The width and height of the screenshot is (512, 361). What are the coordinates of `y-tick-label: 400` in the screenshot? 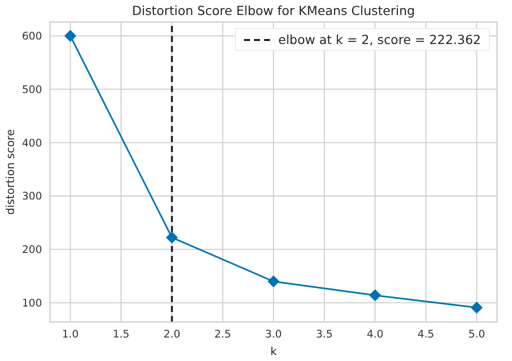 It's located at (32, 143).